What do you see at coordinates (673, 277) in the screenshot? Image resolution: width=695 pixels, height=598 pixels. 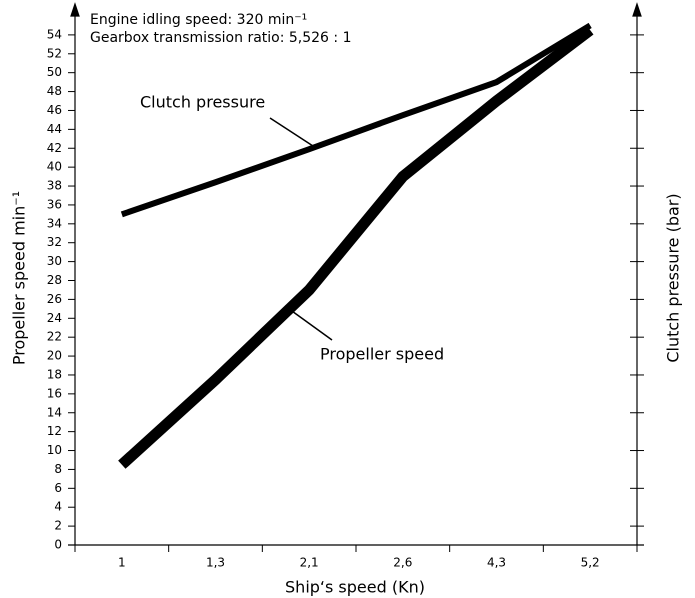 I see `y2-axis-label: Clutch pressure (bar)` at bounding box center [673, 277].